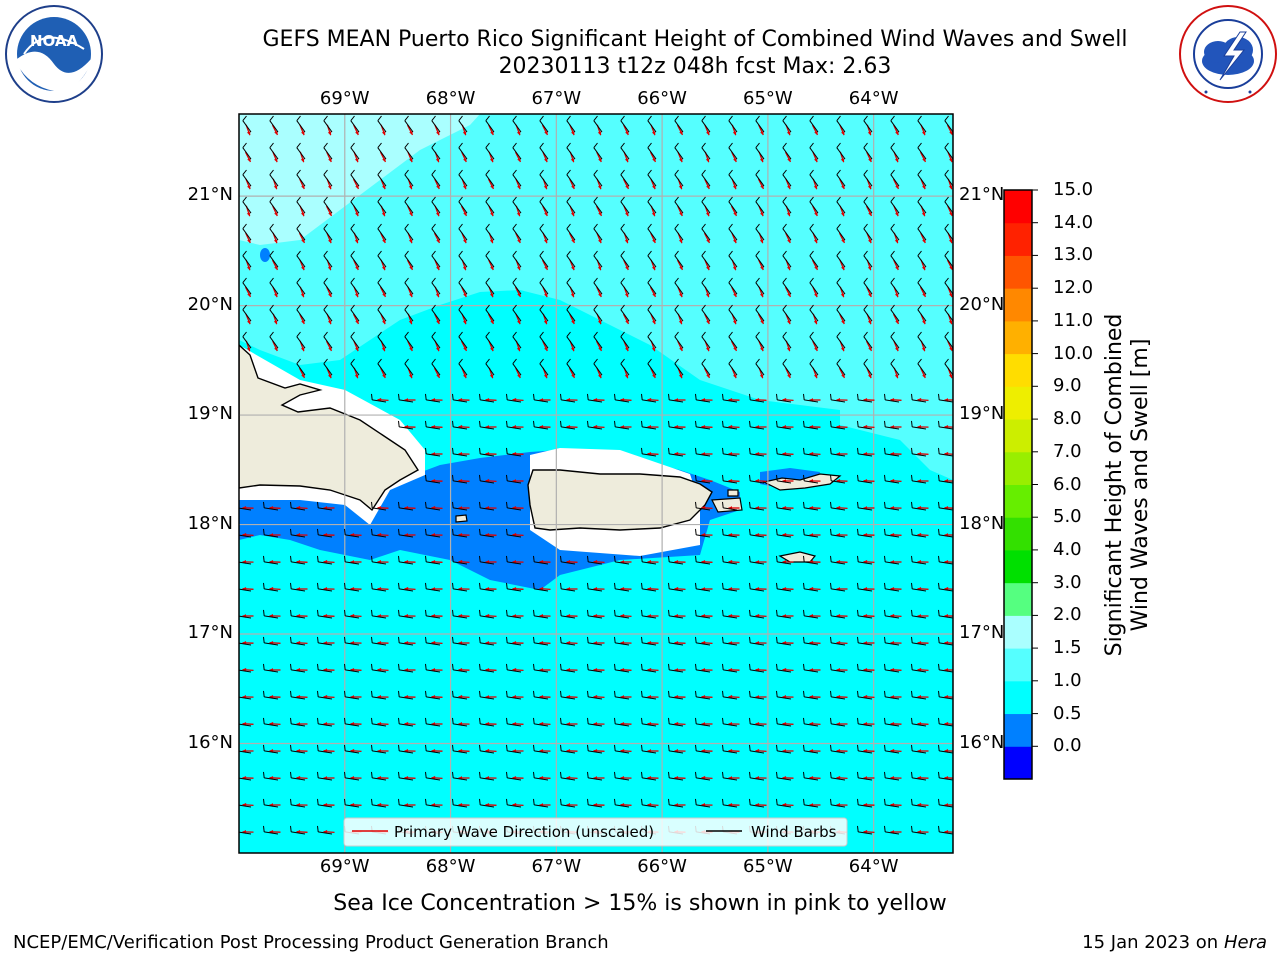 This screenshot has width=1280, height=960. I want to click on colorbar-tick-label: 12.0, so click(1073, 288).